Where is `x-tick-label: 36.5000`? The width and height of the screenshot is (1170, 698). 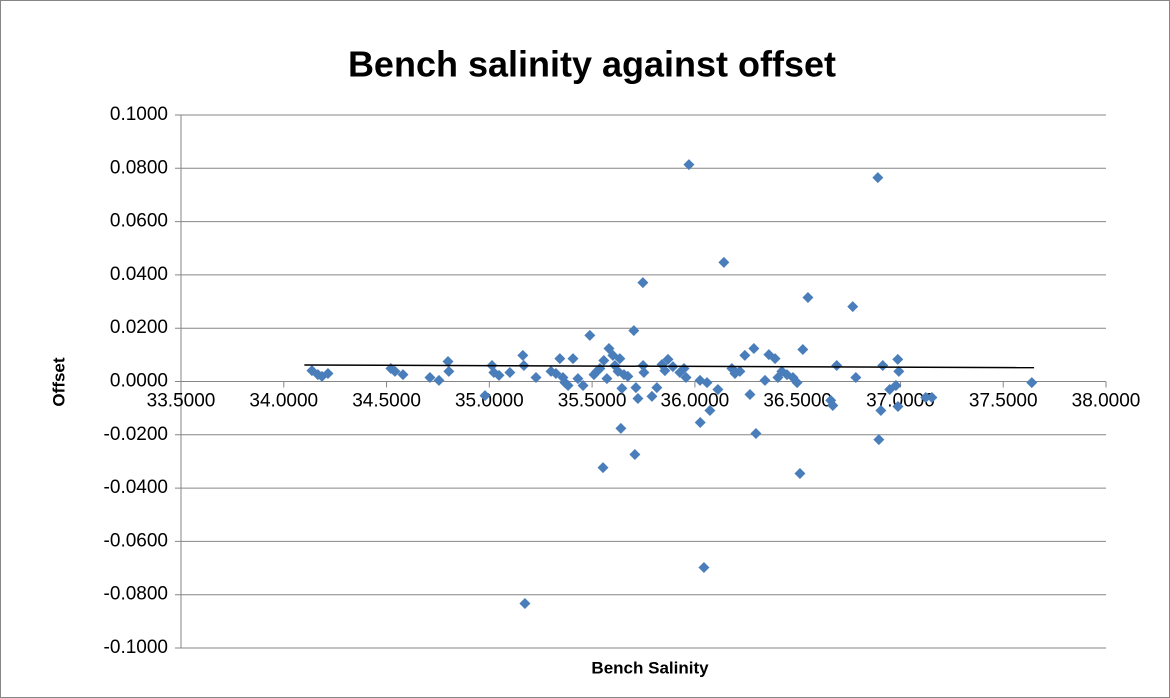 x-tick-label: 36.5000 is located at coordinates (797, 401).